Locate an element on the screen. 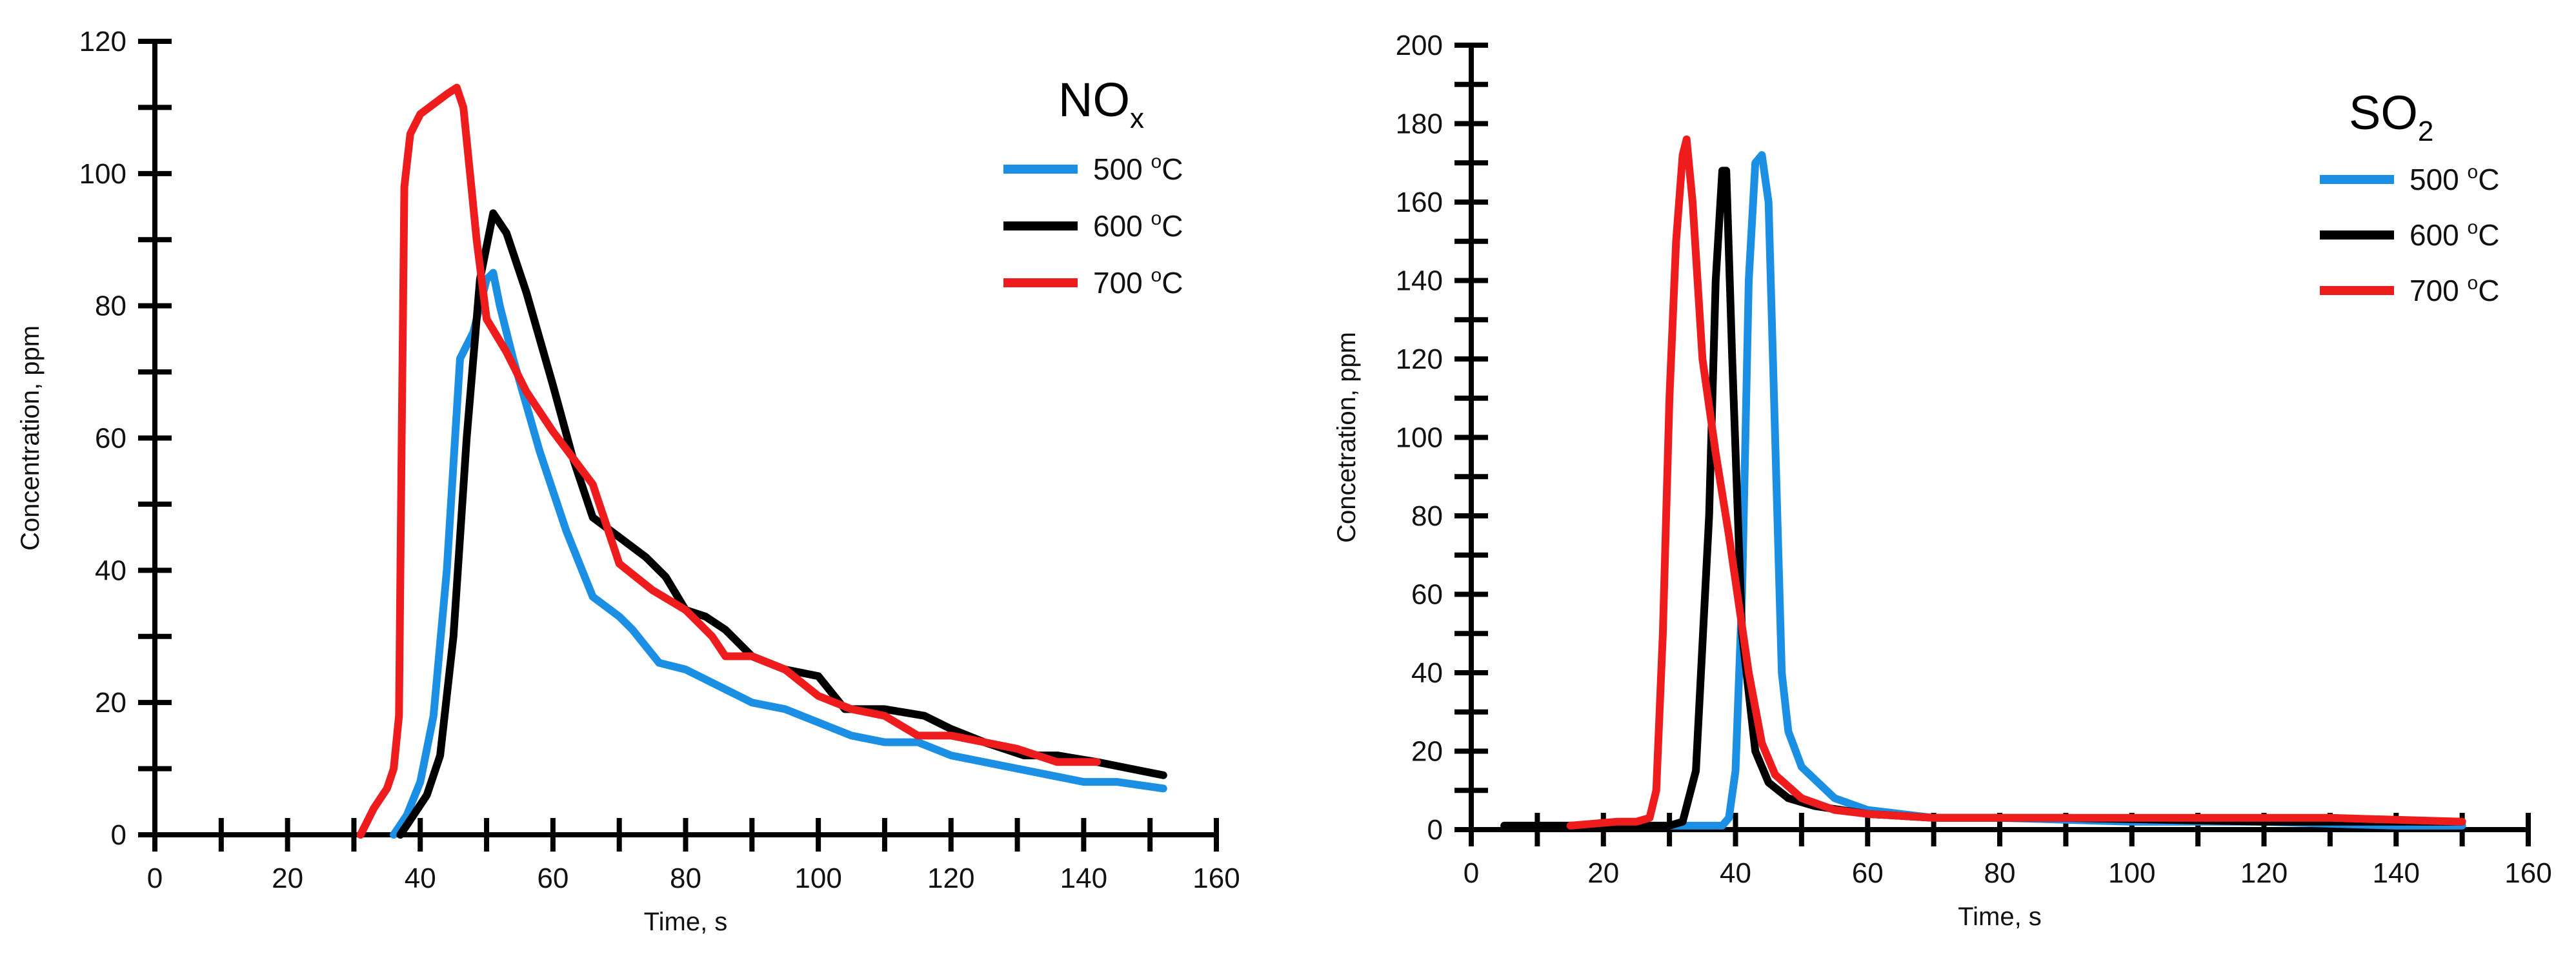 The image size is (2576, 971). nox-legend-item: 600 oC is located at coordinates (1093, 225).